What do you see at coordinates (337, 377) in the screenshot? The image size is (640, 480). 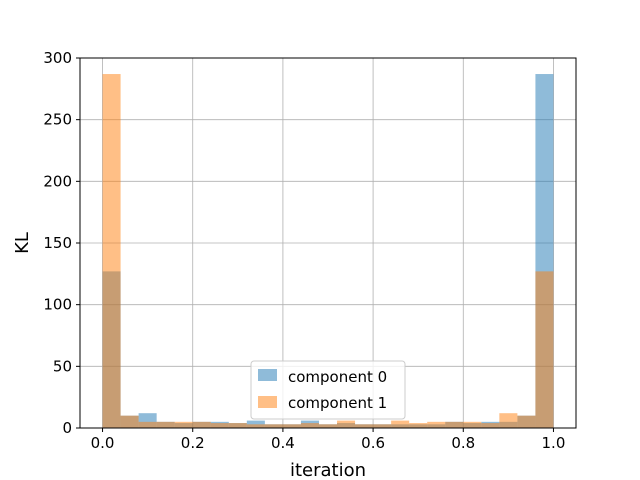 I see `legend-label-component-0: component 0` at bounding box center [337, 377].